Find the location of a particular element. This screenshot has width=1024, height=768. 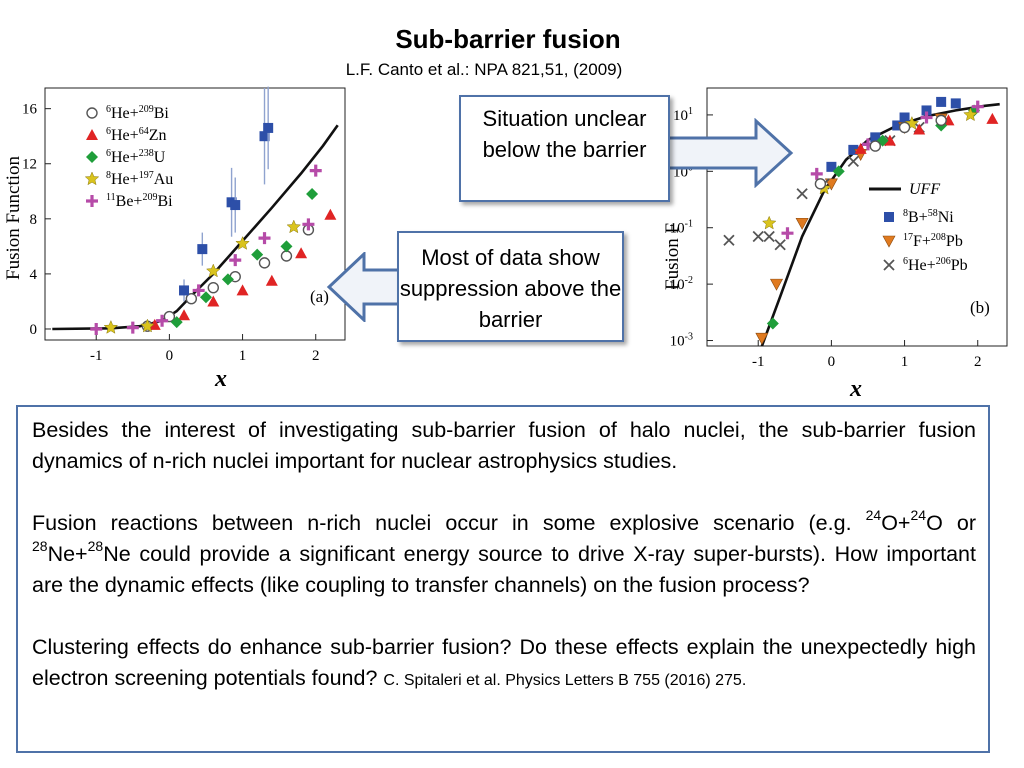

legend-entry: 11Be+209Bi is located at coordinates (139, 201).